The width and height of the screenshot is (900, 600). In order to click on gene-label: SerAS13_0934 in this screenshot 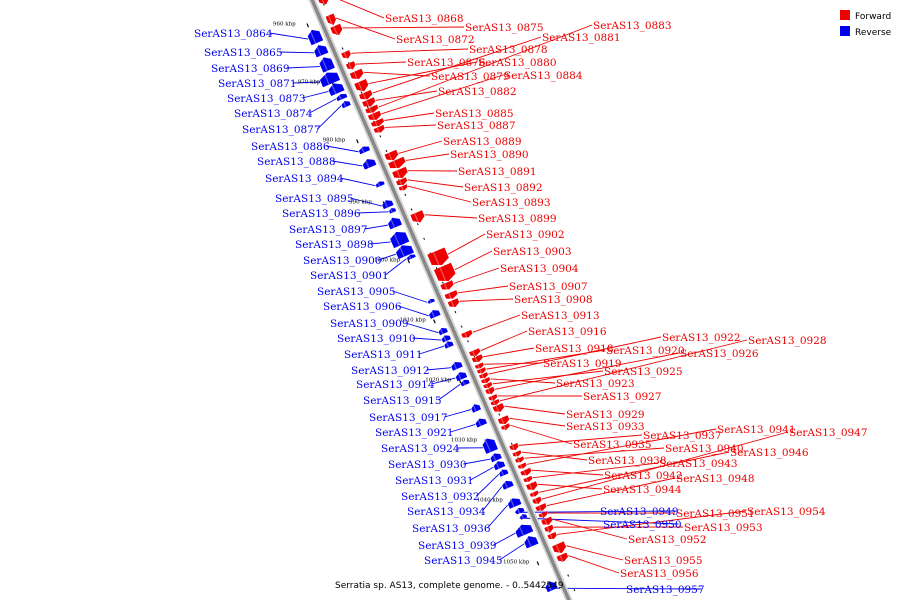, I will do `click(446, 512)`.